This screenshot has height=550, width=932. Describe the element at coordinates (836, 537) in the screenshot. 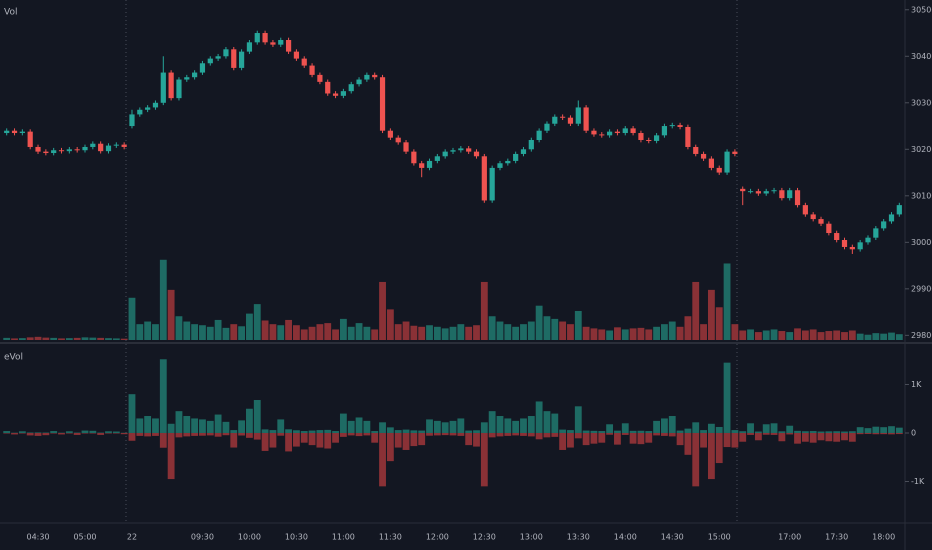

I see `x-tick-label: 17:30` at that location.